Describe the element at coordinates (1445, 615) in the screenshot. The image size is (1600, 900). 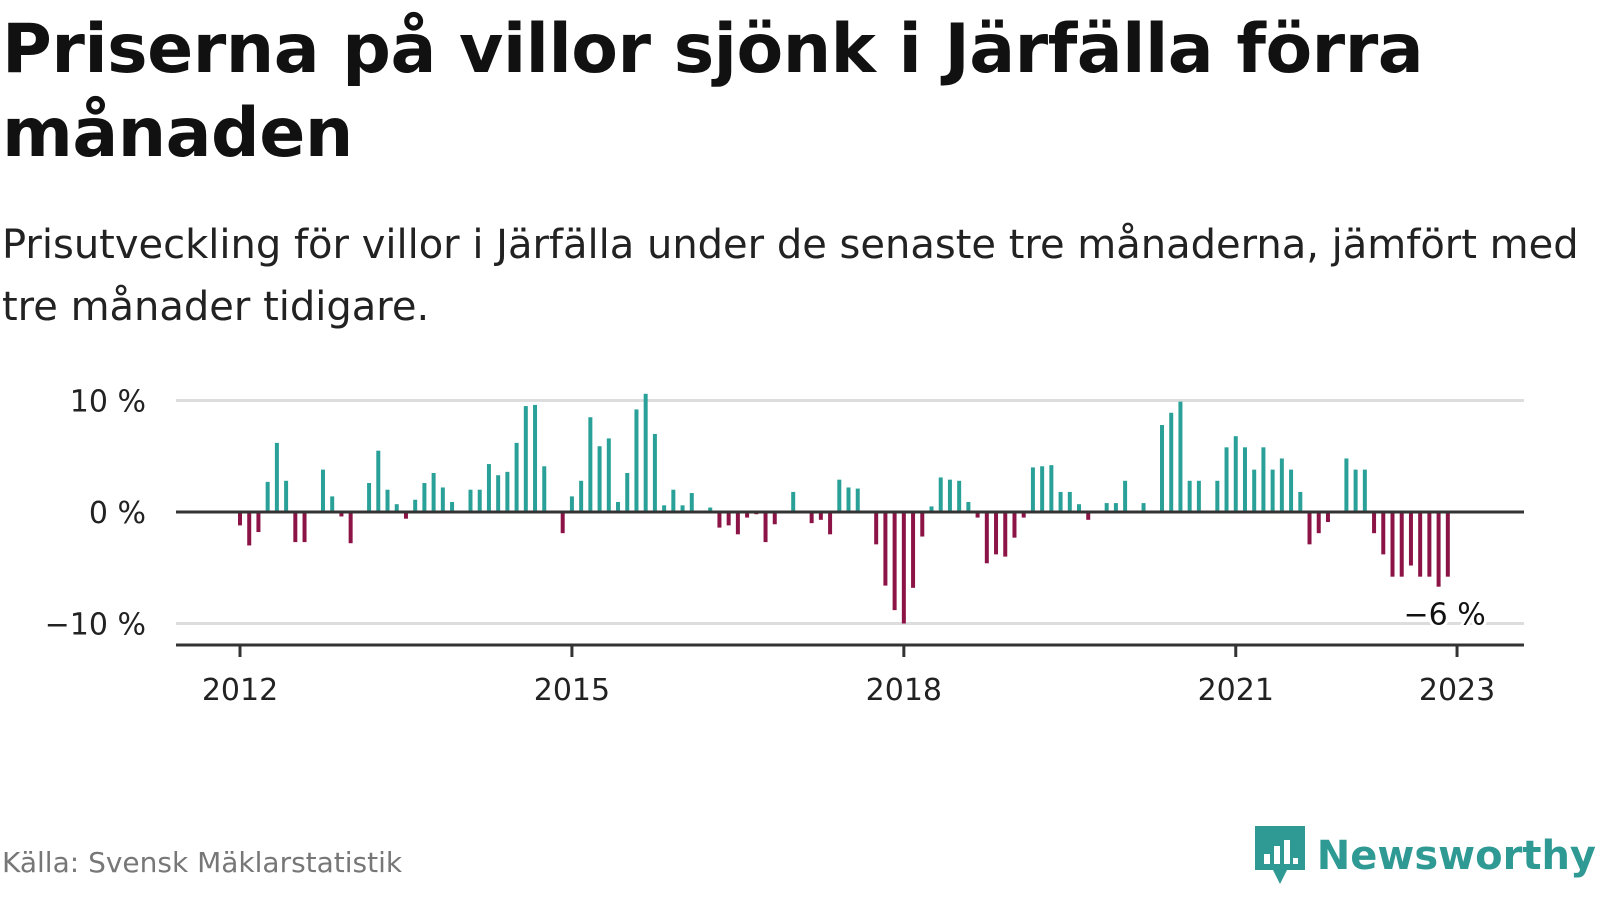
I see `last-value-label: −6 %` at that location.